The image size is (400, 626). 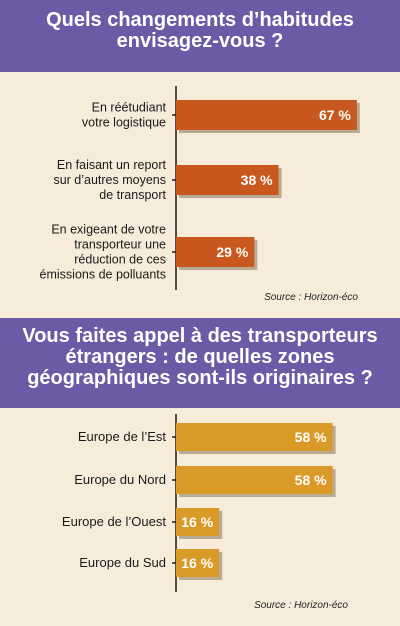 What do you see at coordinates (200, 336) in the screenshot?
I see `chart2-title-line1: Vous faites appel à des transporteurs` at bounding box center [200, 336].